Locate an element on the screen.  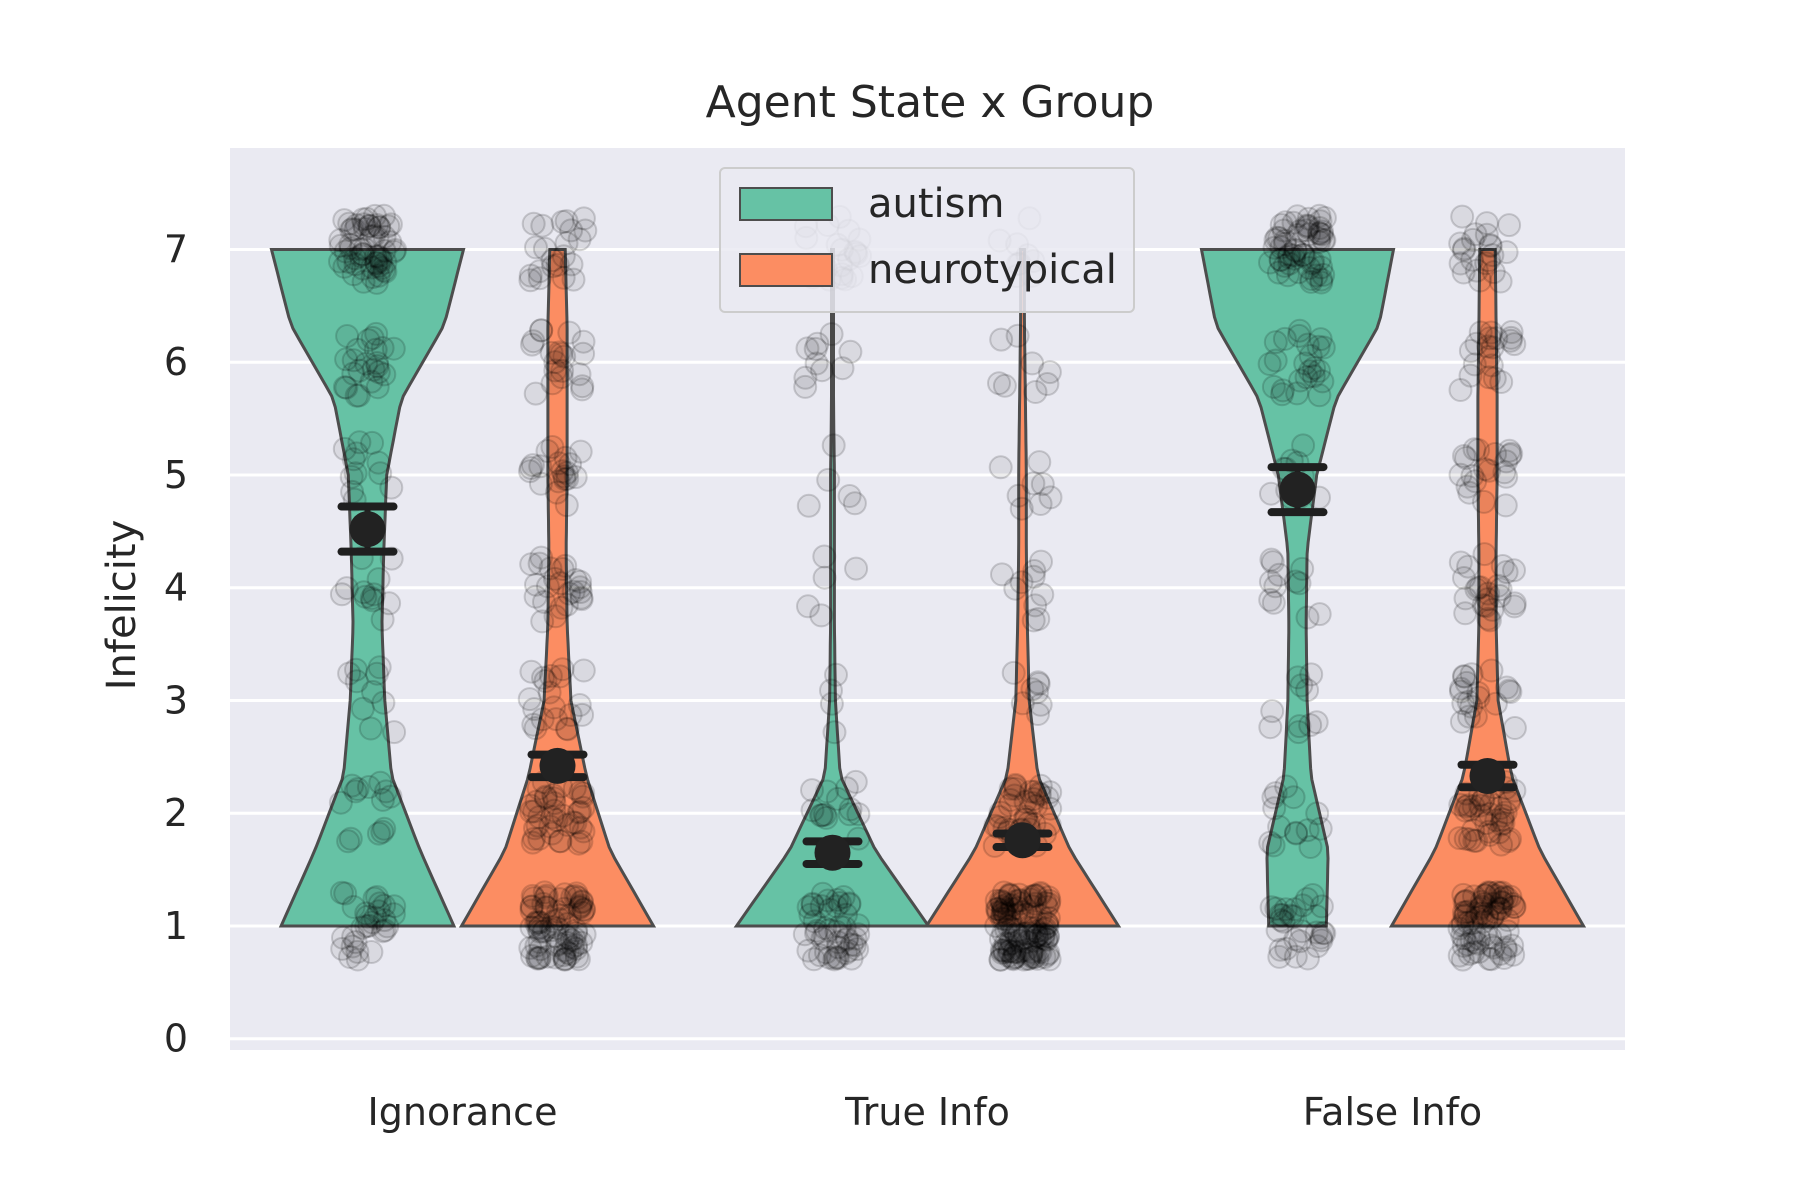
y-tick-label: 3 is located at coordinates (176, 700).